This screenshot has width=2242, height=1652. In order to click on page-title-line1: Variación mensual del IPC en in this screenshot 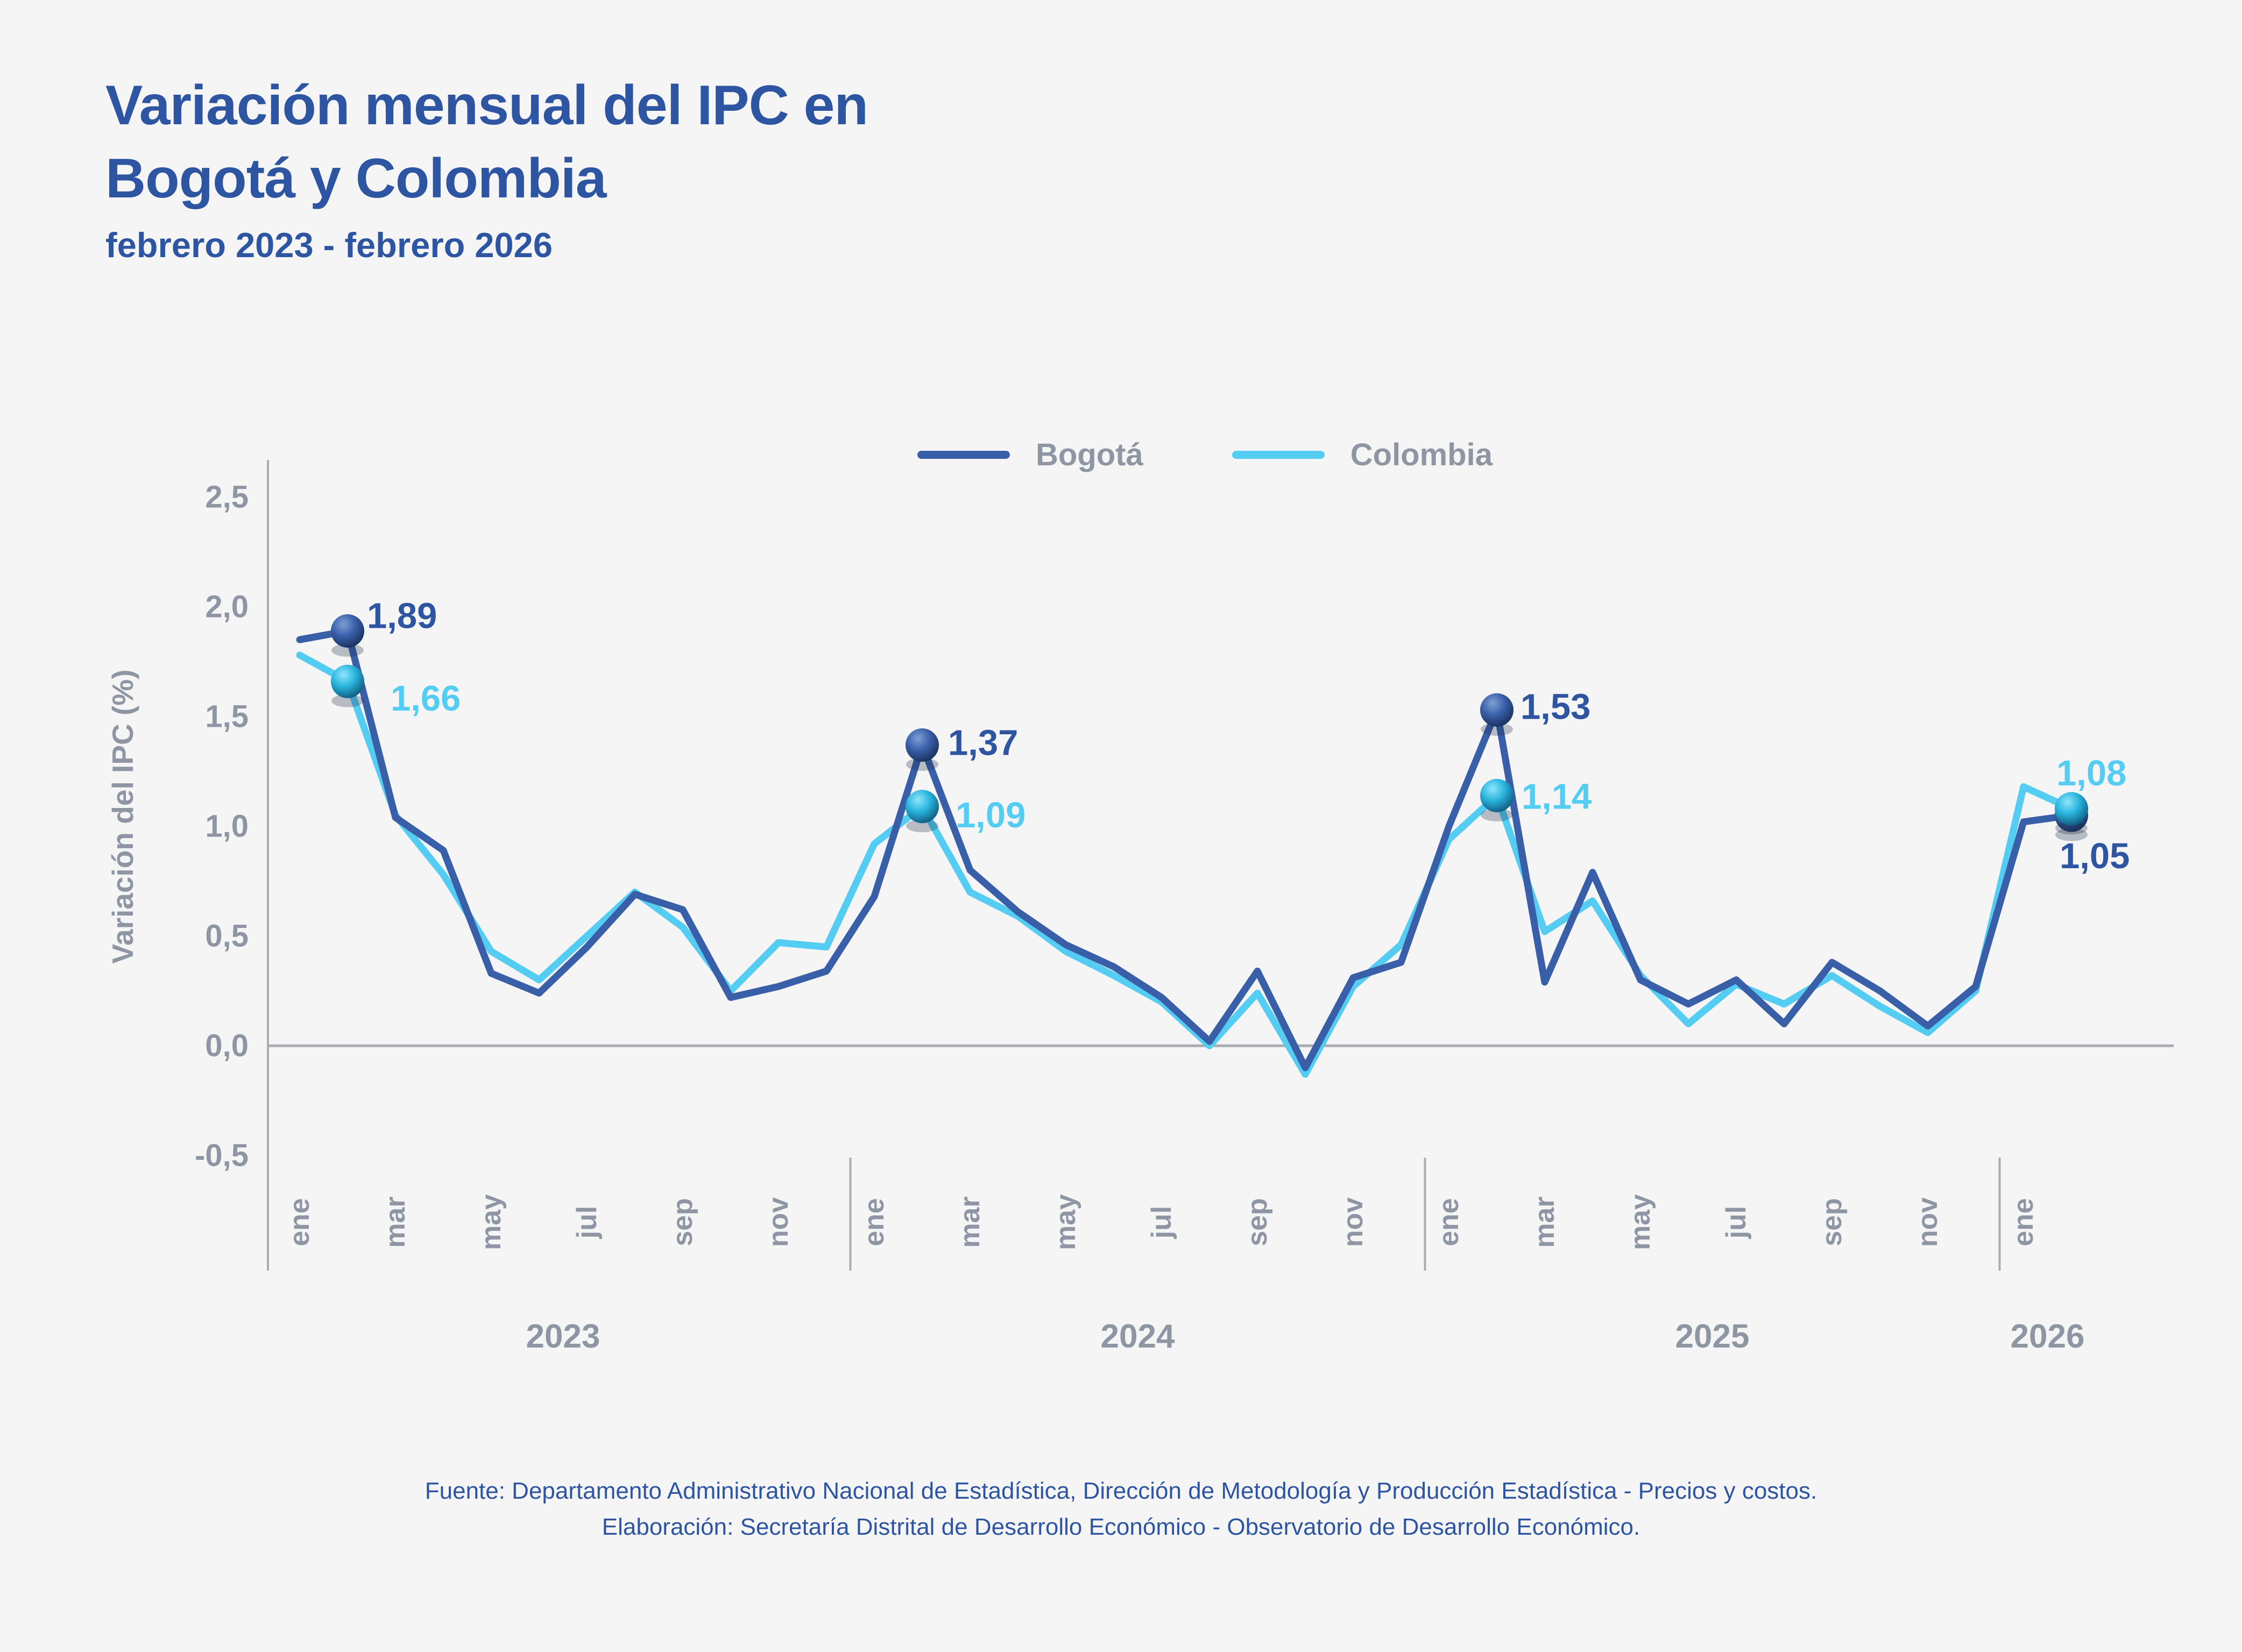, I will do `click(486, 105)`.